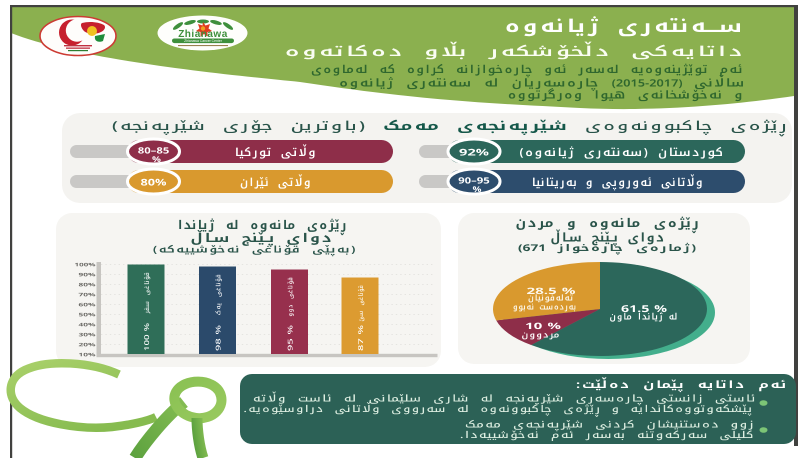  Describe the element at coordinates (203, 41) in the screenshot. I see `svg-text: Zhianawa Cancer Center` at that location.